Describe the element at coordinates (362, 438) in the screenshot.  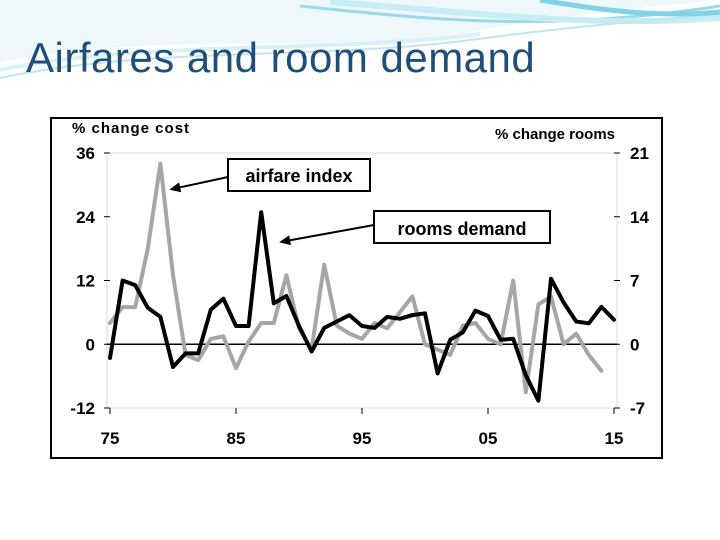
I see `x-tick-label: 95` at that location.